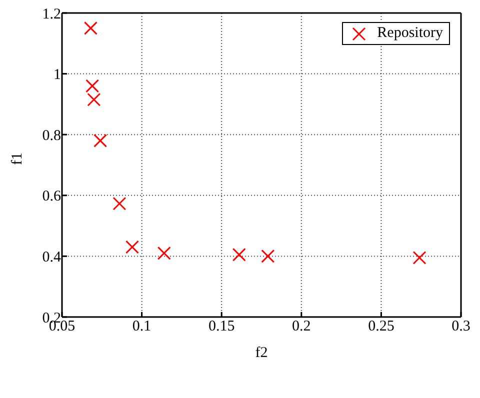 The width and height of the screenshot is (480, 398). What do you see at coordinates (52, 258) in the screenshot?
I see `y-tick-label: 0.4` at bounding box center [52, 258].